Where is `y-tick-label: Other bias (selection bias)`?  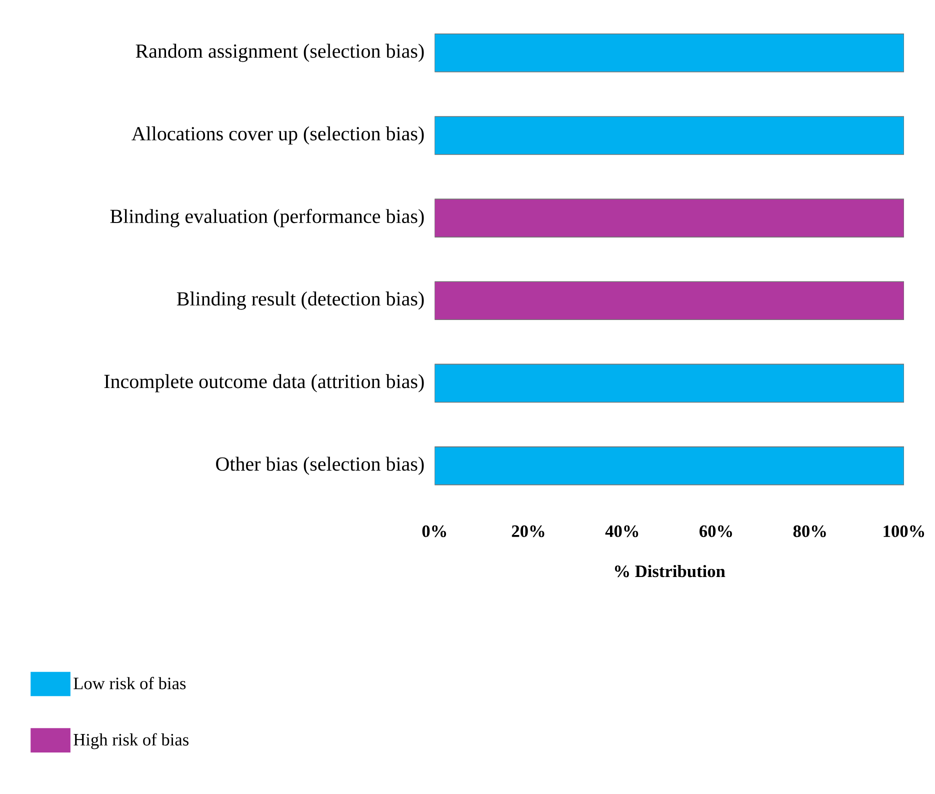 y-tick-label: Other bias (selection bias) is located at coordinates (320, 465).